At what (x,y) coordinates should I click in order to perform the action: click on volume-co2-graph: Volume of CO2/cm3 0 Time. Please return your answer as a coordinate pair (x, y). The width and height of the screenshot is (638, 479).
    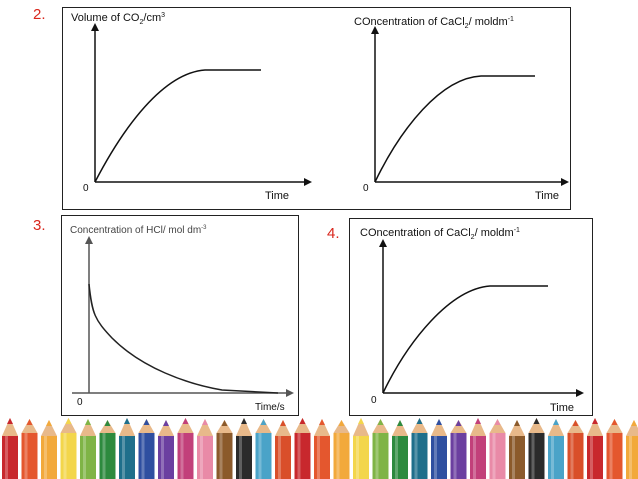
    Looking at the image, I should click on (191, 107).